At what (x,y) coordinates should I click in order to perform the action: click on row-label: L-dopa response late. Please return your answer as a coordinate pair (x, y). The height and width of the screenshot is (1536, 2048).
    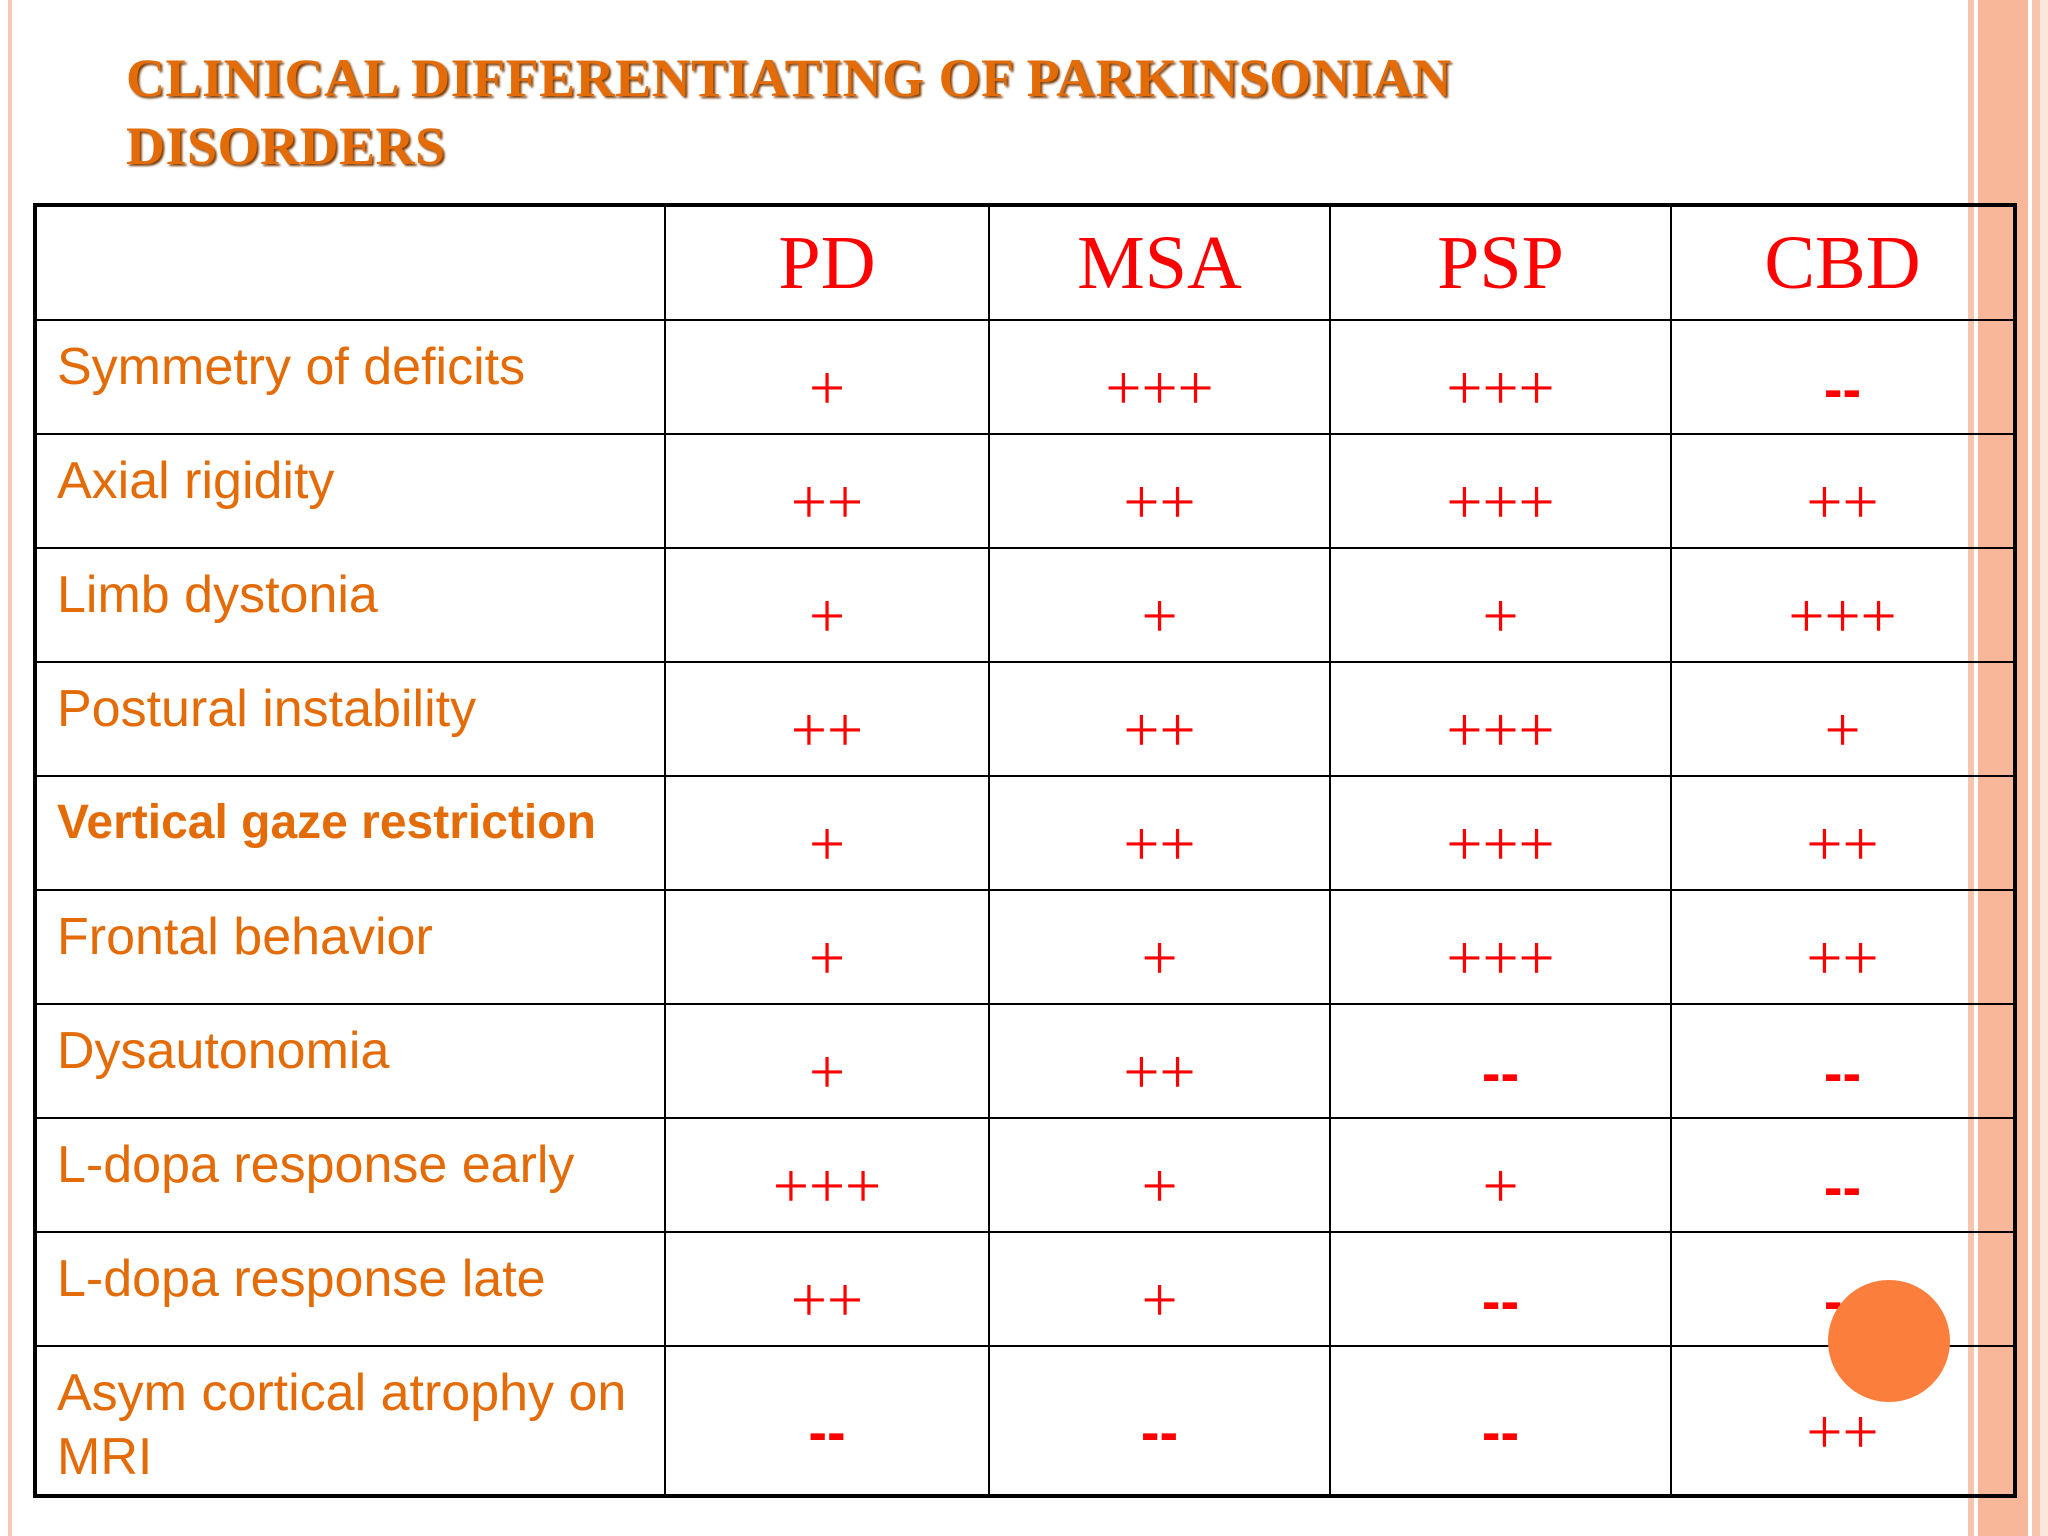
    Looking at the image, I should click on (350, 1289).